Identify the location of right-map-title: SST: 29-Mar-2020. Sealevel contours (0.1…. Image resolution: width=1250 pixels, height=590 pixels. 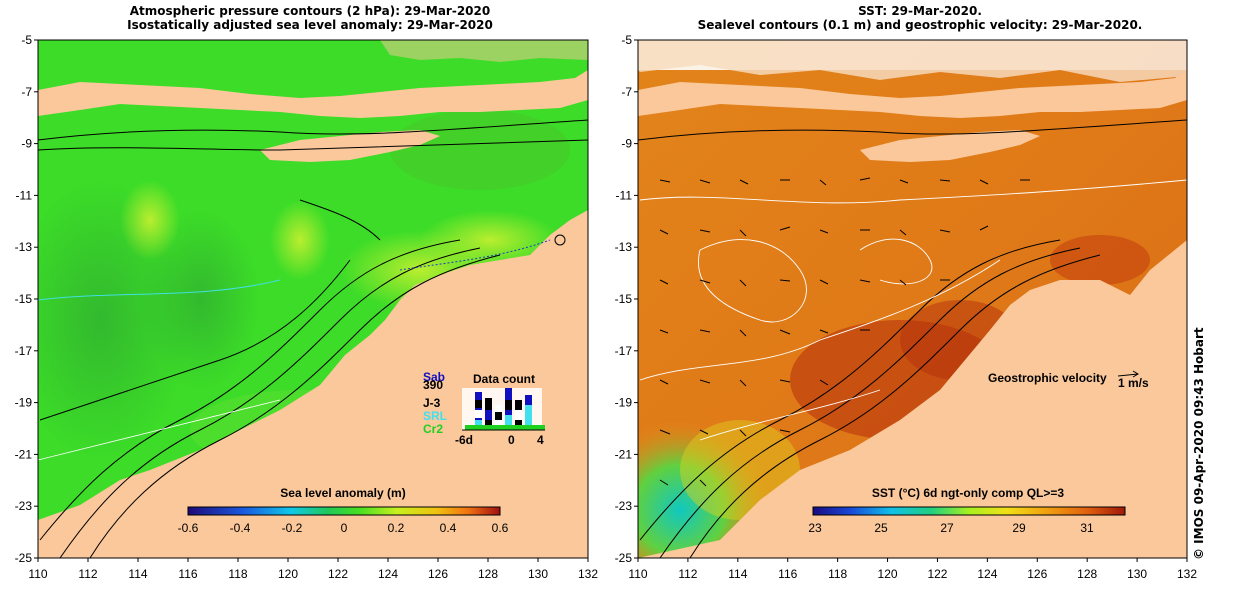
(920, 18).